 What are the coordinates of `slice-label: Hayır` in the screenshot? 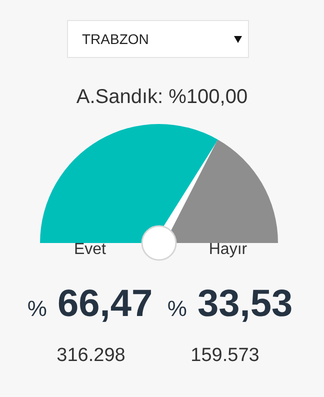 It's located at (228, 250).